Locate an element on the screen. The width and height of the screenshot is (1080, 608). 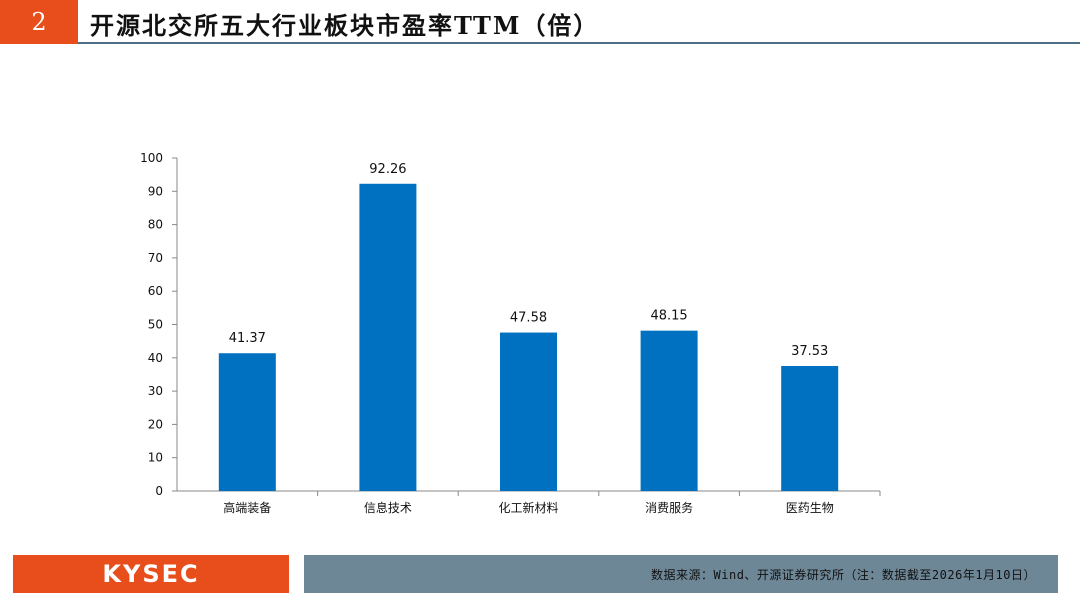
bar-value-label: 37.53 is located at coordinates (809, 351).